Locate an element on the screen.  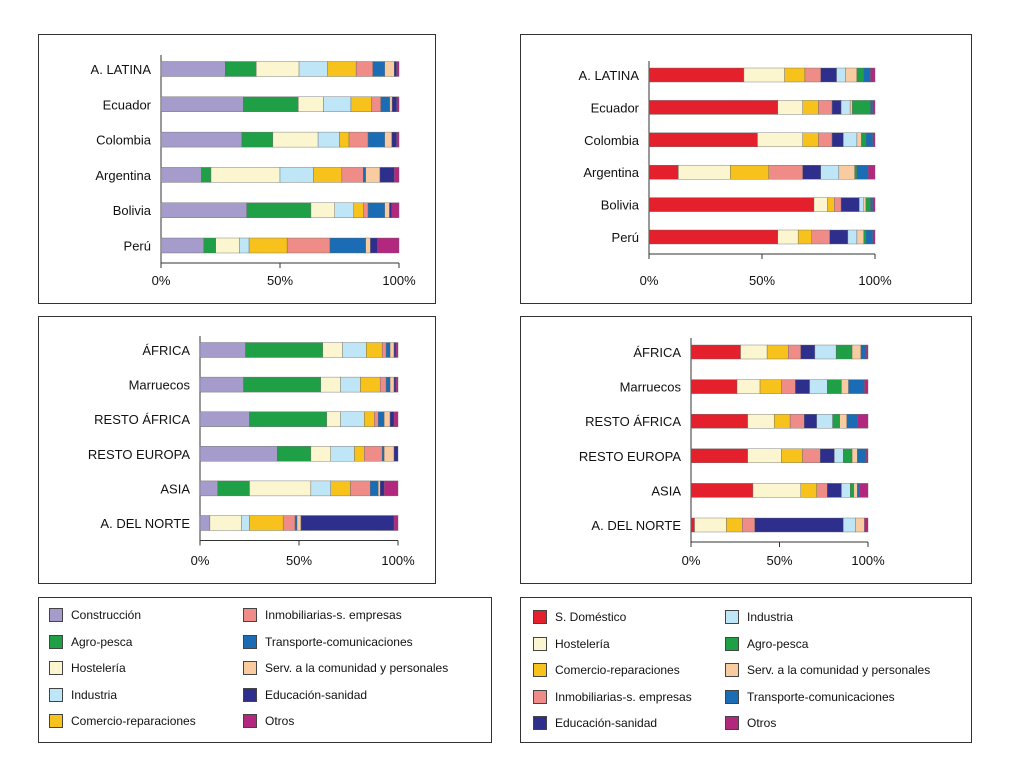
x-tick-label: 50% is located at coordinates (779, 560).